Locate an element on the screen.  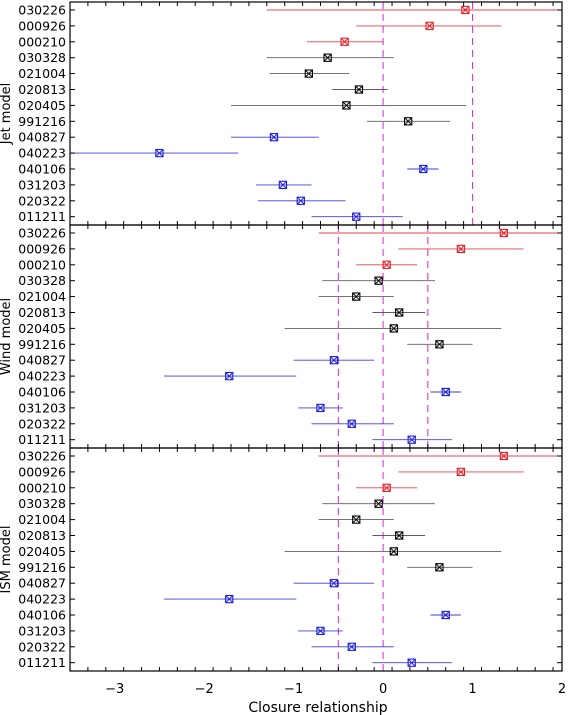
x-tick-label: −1 is located at coordinates (293, 689).